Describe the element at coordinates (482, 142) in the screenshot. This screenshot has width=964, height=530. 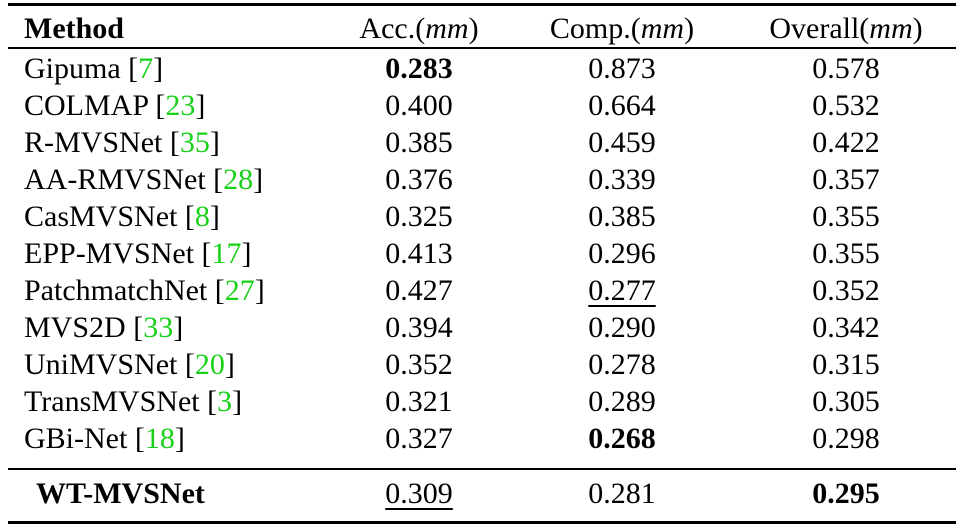
I see `table-row: R-MVSNet [35] 0.385 0.459 0.422` at that location.